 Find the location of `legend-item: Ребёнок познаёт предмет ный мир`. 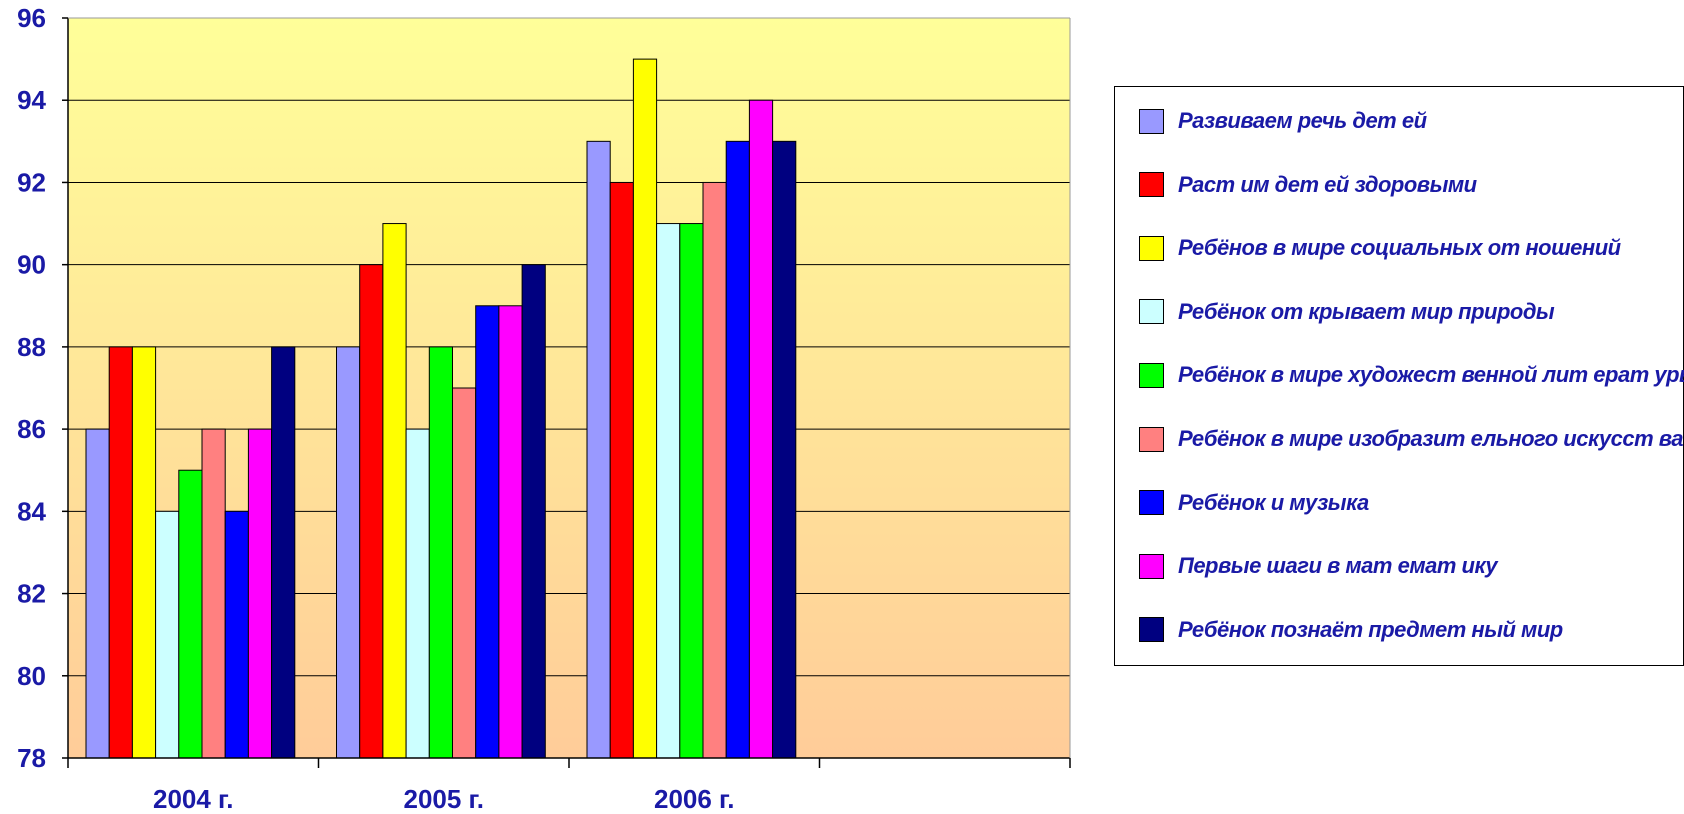

legend-item: Ребёнок познаёт предмет ный мир is located at coordinates (1351, 630).